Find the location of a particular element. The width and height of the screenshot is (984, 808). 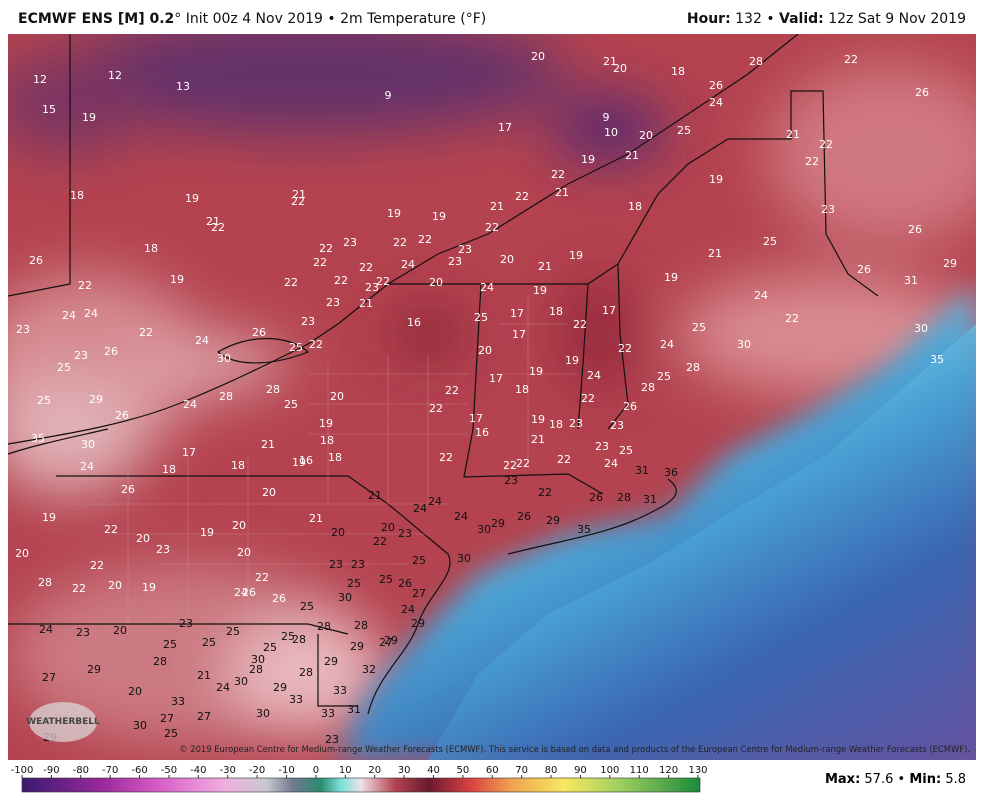

model: ECMWF ENS [M] 0.2 is located at coordinates (96, 19).